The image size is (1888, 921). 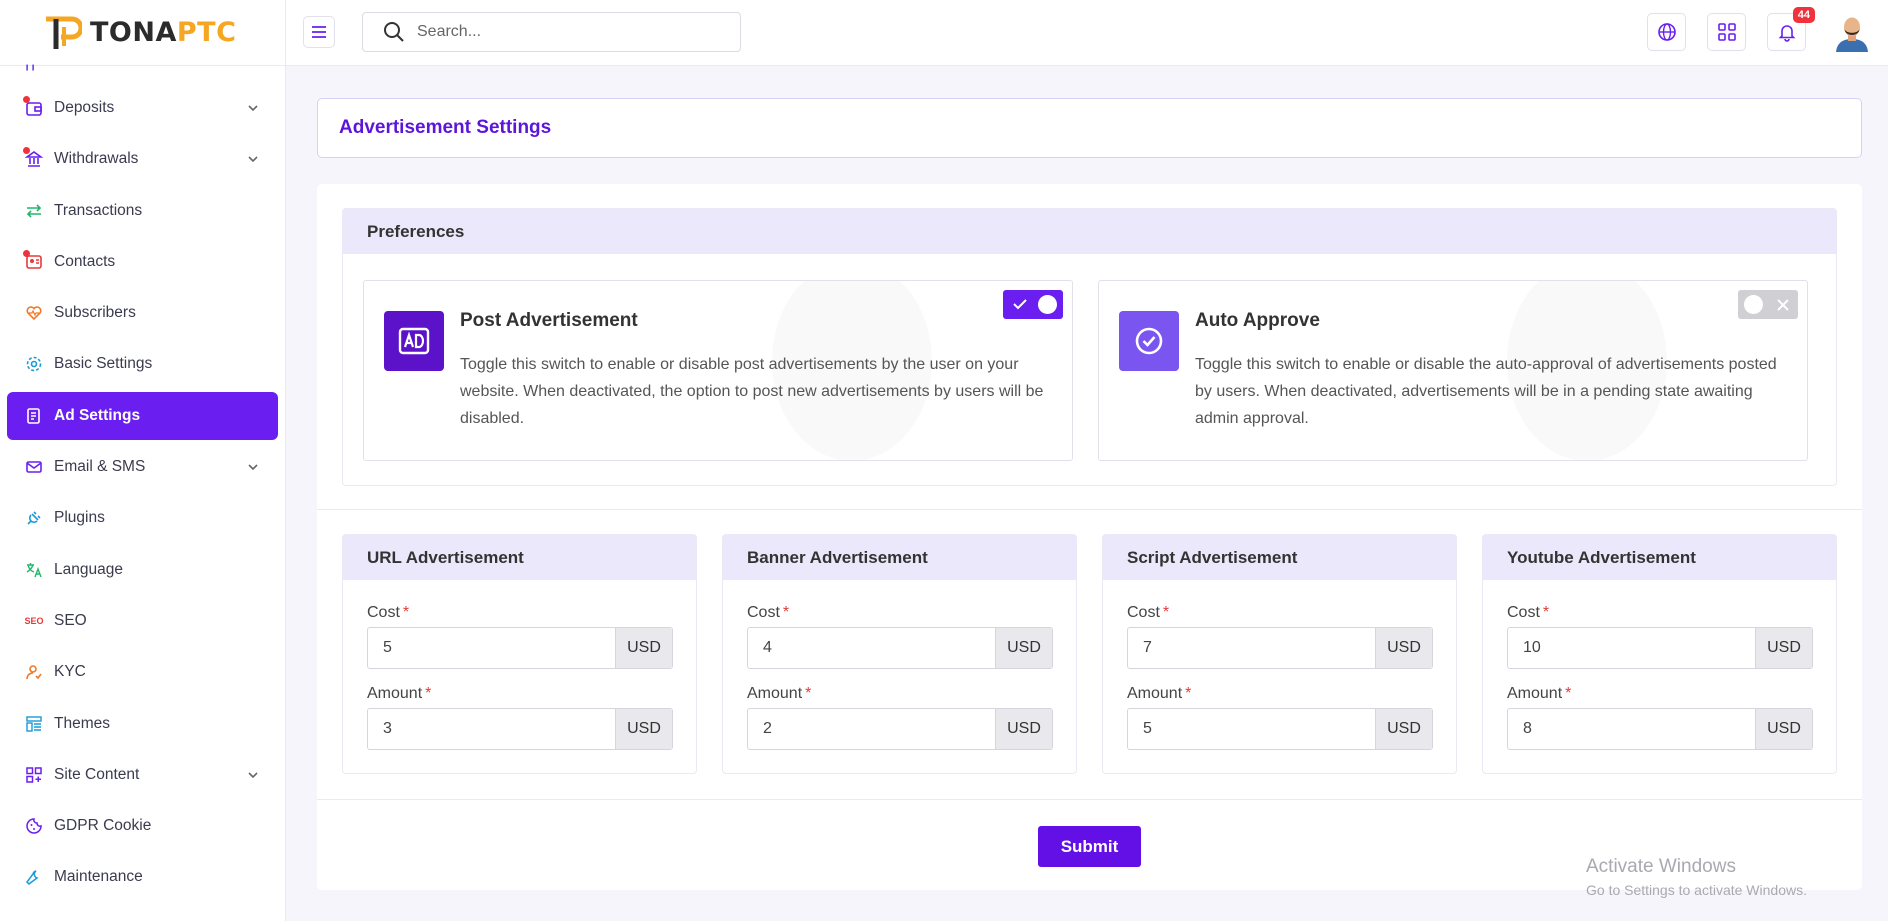 I want to click on sidebar-item-email-sms: Email & SMS, so click(x=142, y=467).